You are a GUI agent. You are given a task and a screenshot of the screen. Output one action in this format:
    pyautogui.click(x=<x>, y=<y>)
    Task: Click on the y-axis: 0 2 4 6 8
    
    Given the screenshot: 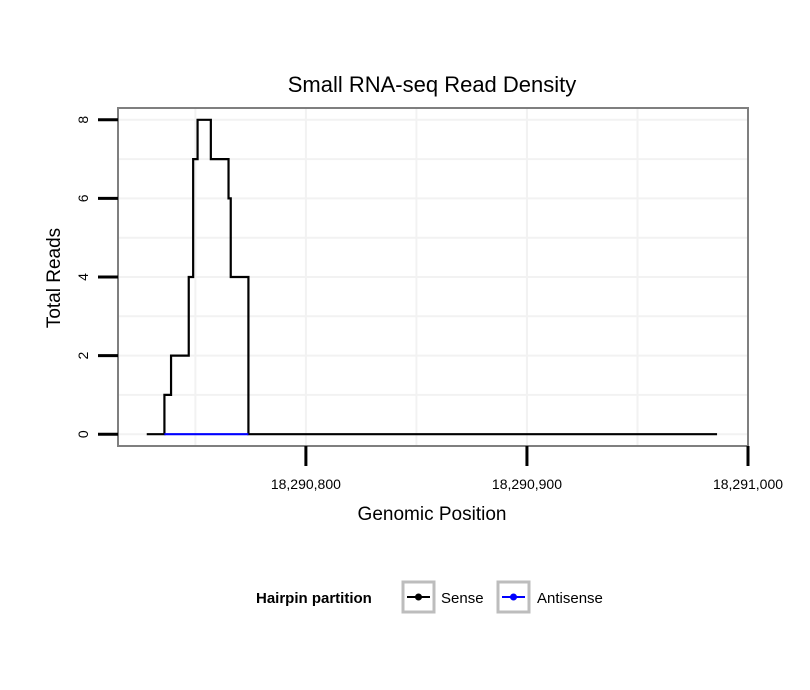 What is the action you would take?
    pyautogui.click(x=96, y=277)
    